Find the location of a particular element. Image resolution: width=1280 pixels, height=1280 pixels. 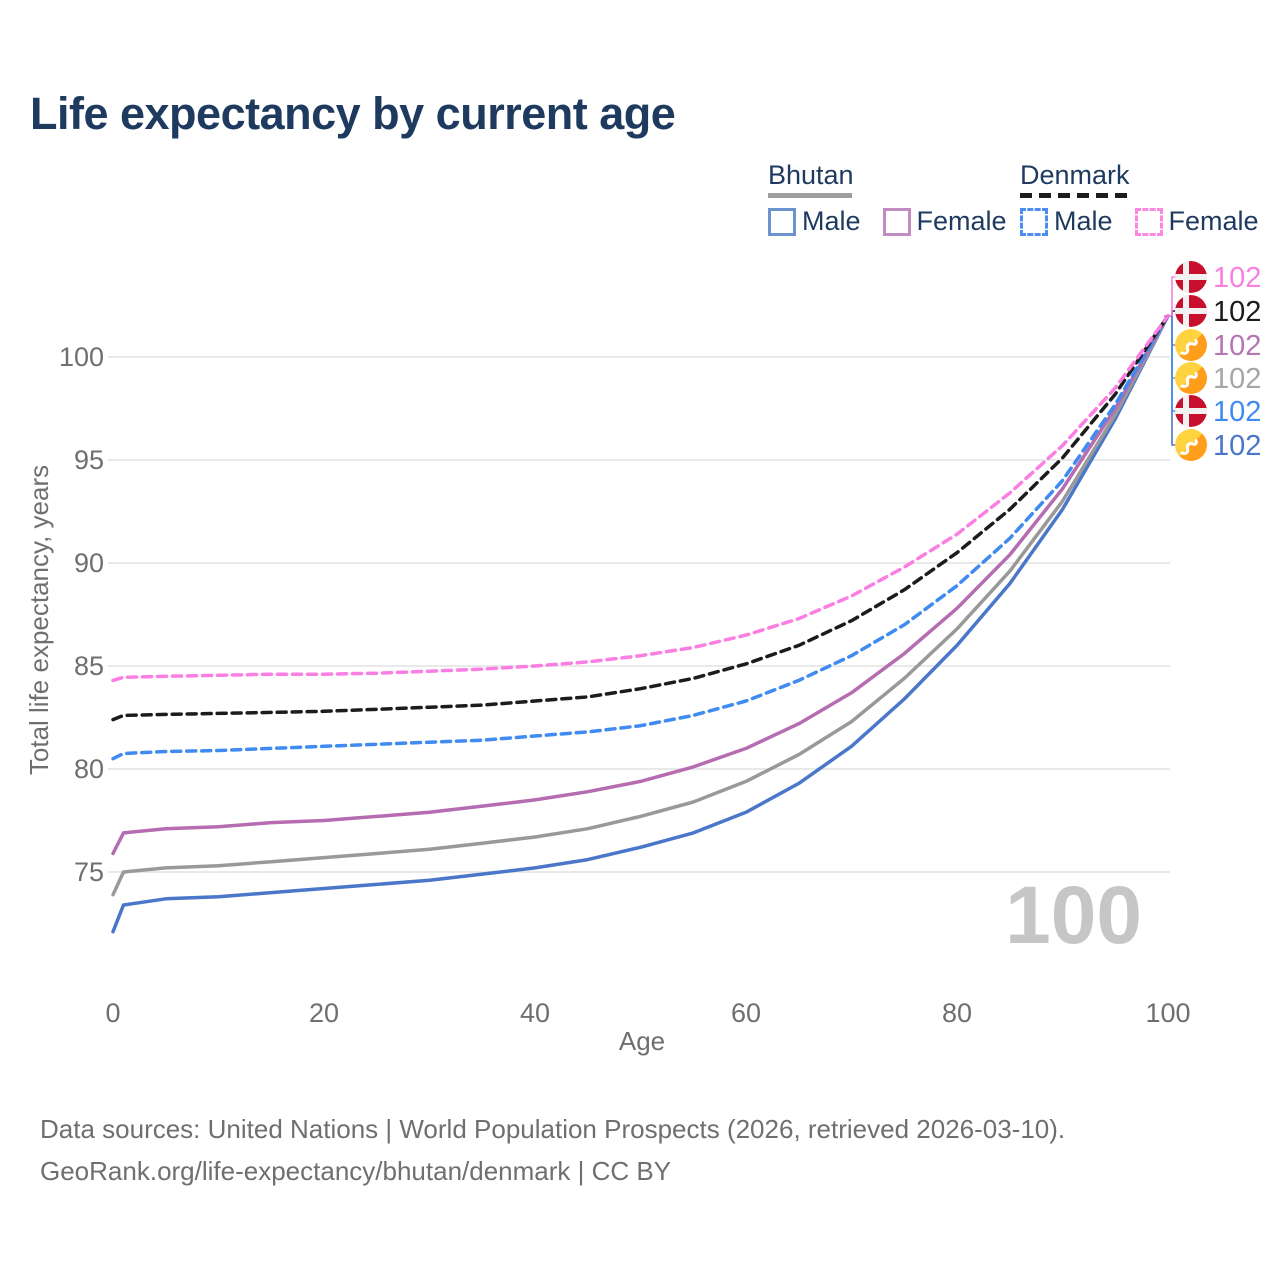

legend-label-denmark-male: Male is located at coordinates (1083, 221).